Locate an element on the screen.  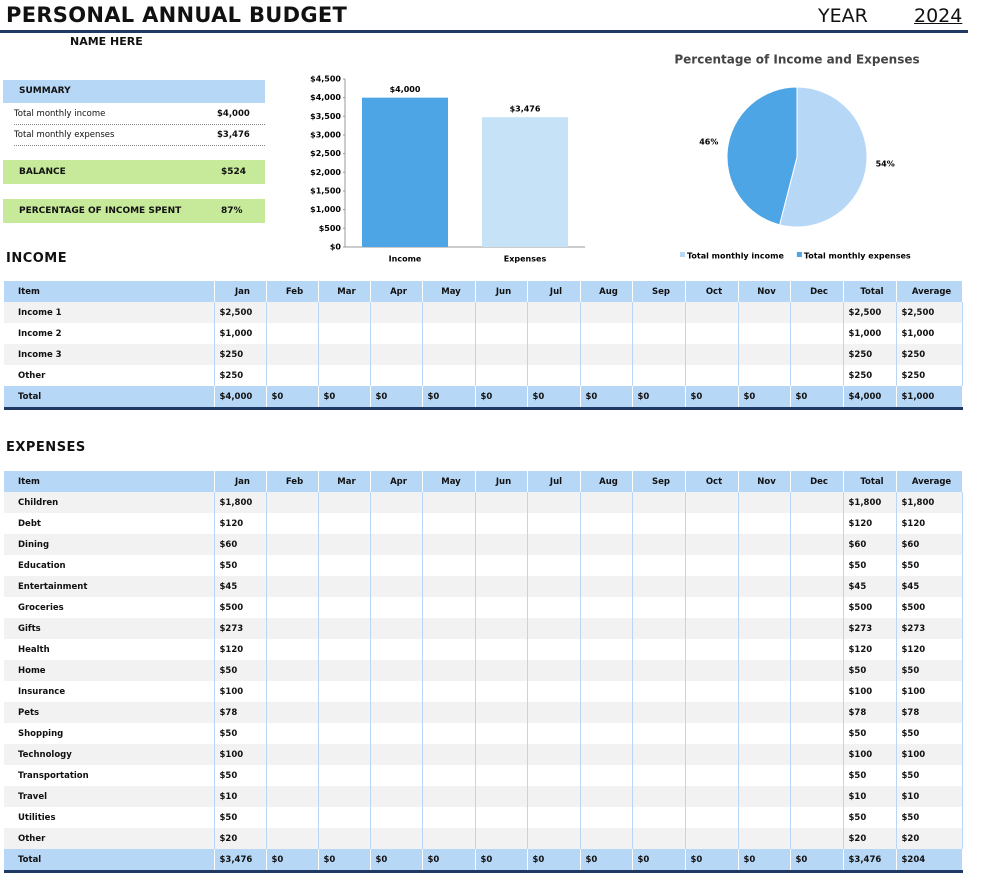
cell: Dining is located at coordinates (109, 544).